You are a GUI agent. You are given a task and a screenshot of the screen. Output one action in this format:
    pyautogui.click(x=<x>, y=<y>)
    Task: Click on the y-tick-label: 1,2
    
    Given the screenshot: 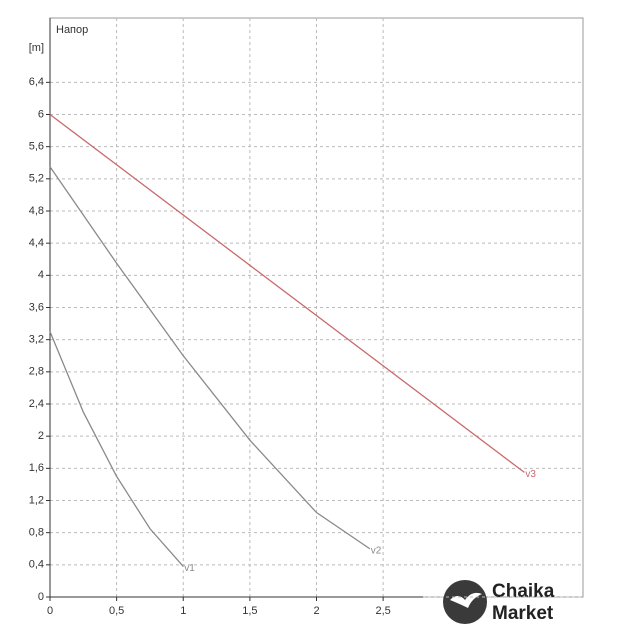 What is the action you would take?
    pyautogui.click(x=36, y=500)
    